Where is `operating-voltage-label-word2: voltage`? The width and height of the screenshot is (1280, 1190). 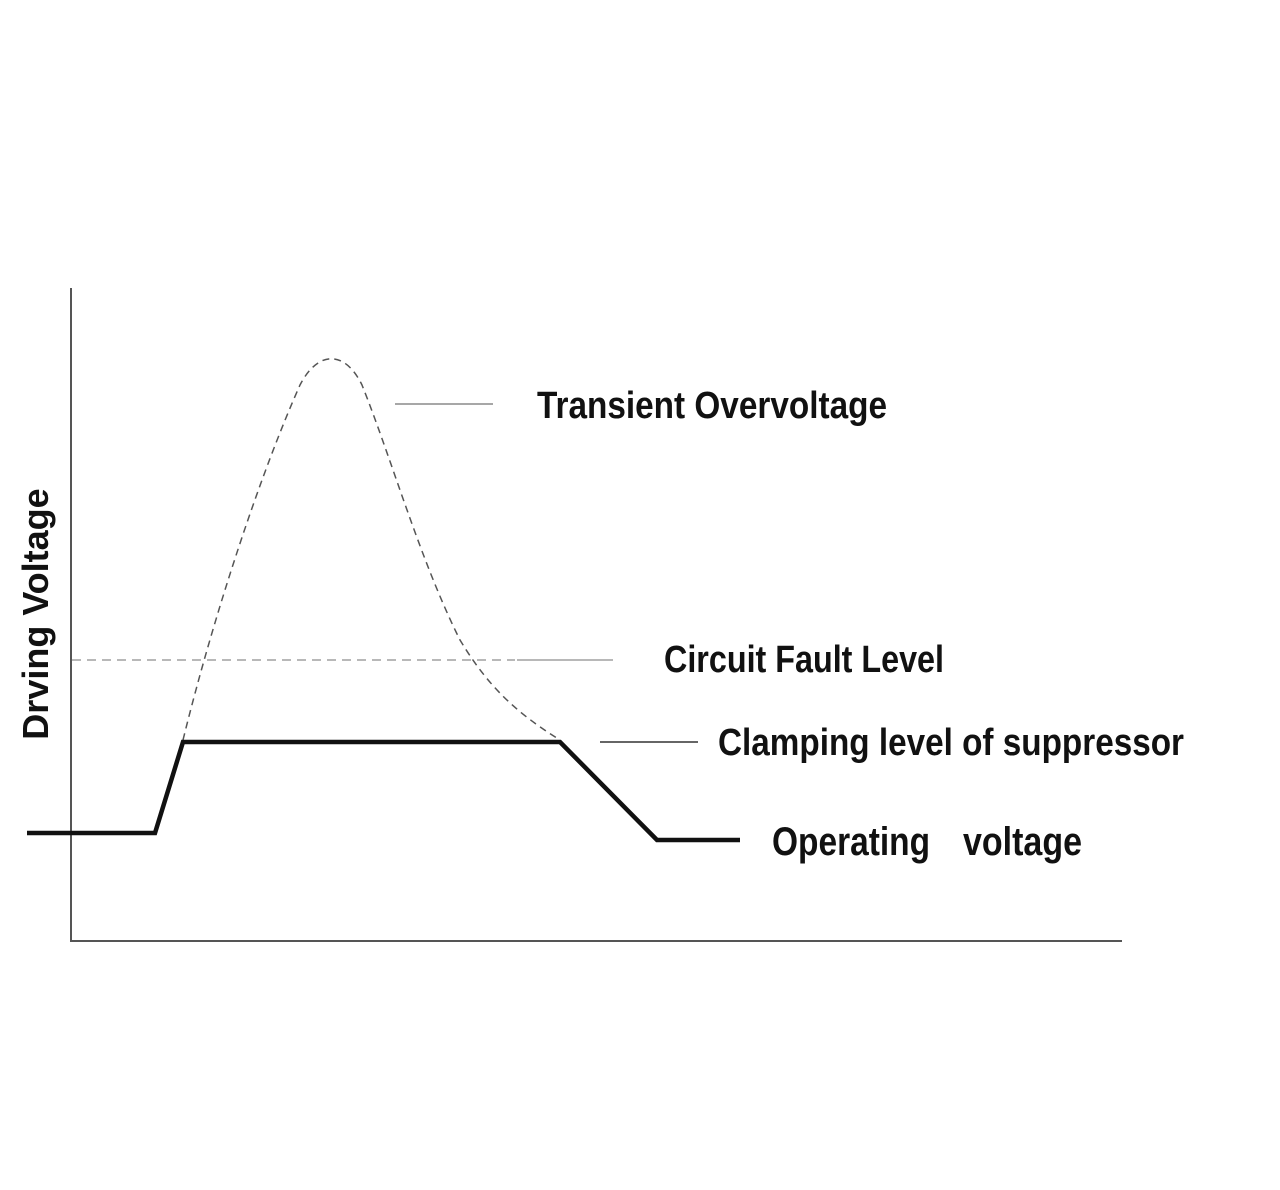
operating-voltage-label-word2: voltage is located at coordinates (1022, 842).